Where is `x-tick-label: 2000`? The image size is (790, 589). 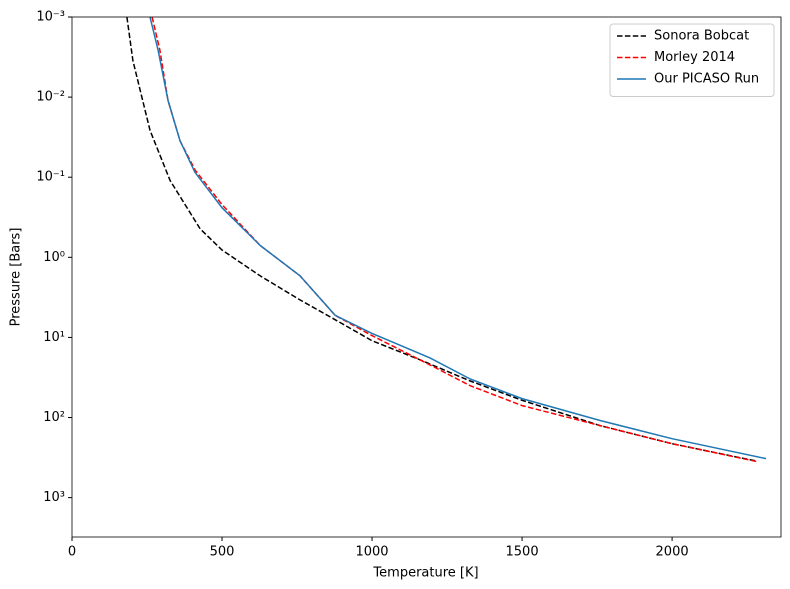
x-tick-label: 2000 is located at coordinates (672, 552).